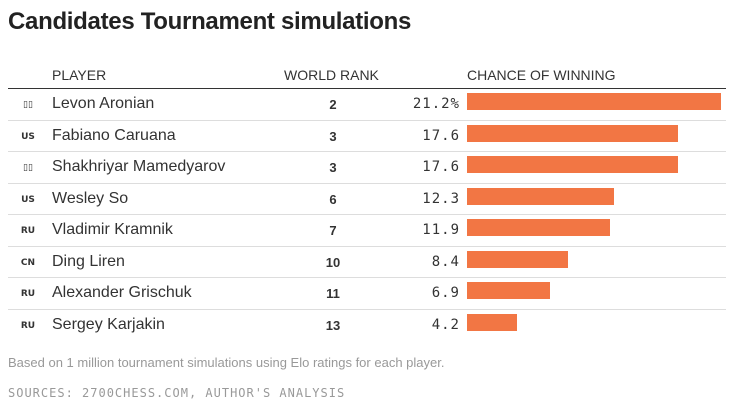 The width and height of the screenshot is (738, 403). Describe the element at coordinates (367, 168) in the screenshot. I see `table-row: ▯▯ Shakhriyar Mamedyarov 3 17.6` at that location.